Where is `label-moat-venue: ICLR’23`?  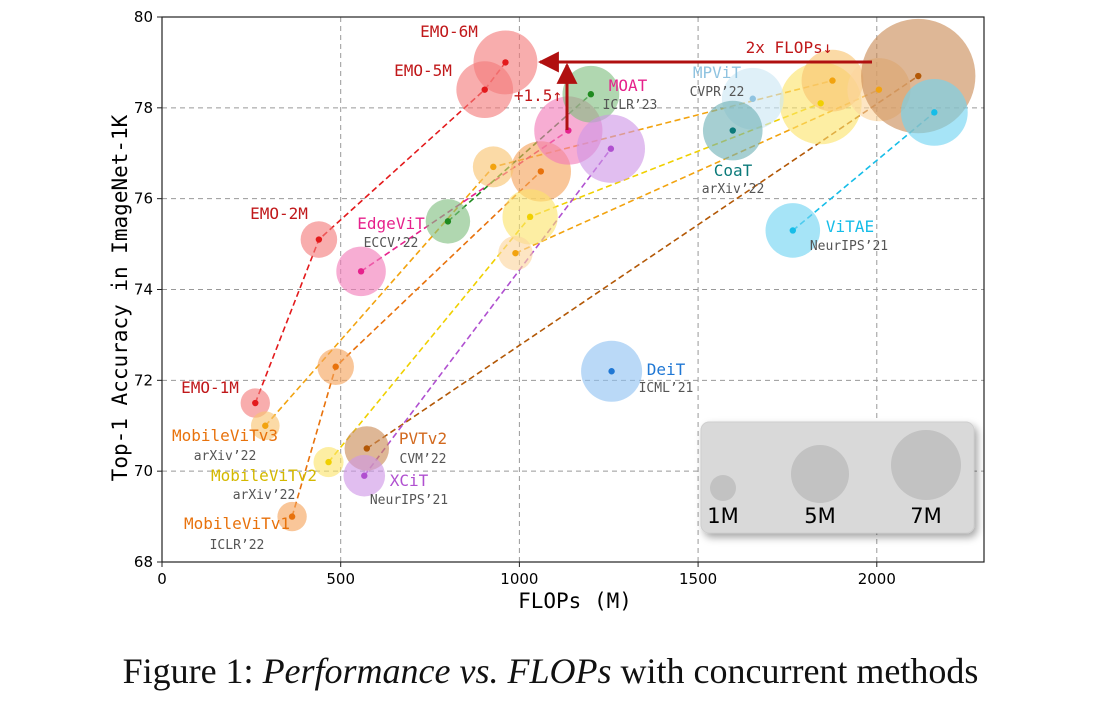 label-moat-venue: ICLR’23 is located at coordinates (630, 105).